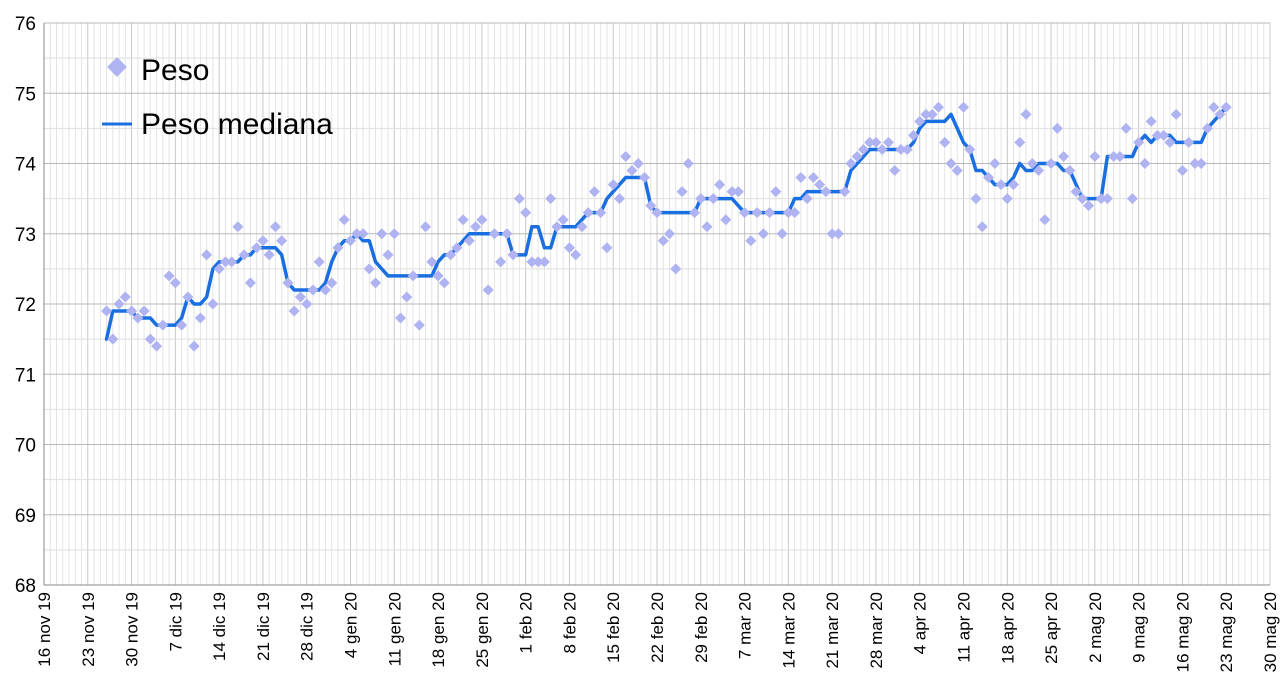 This screenshot has height=697, width=1285. Describe the element at coordinates (482, 630) in the screenshot. I see `x-tick-label: 25 gen 20` at that location.